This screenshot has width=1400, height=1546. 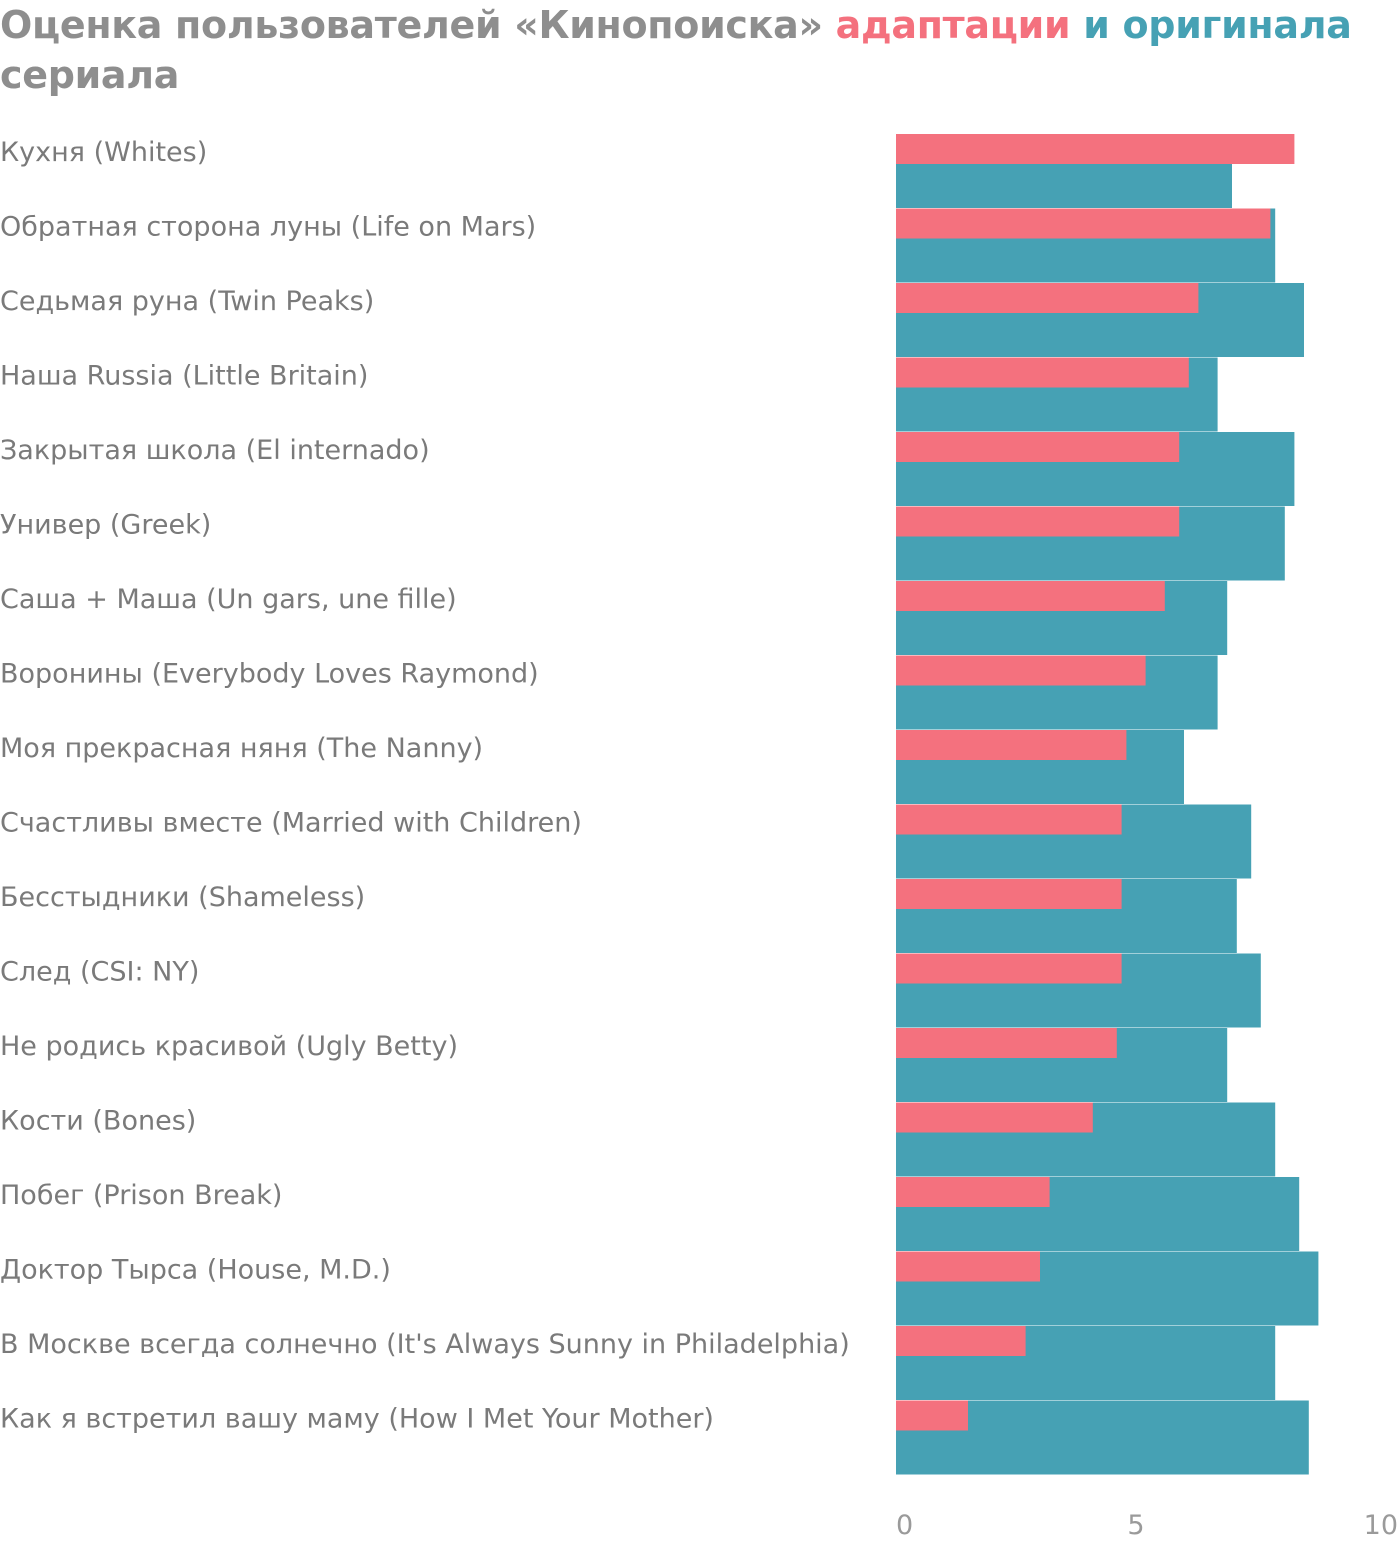 I want to click on title-lead: Оценка пользователей «Кинопоиска», so click(x=411, y=25).